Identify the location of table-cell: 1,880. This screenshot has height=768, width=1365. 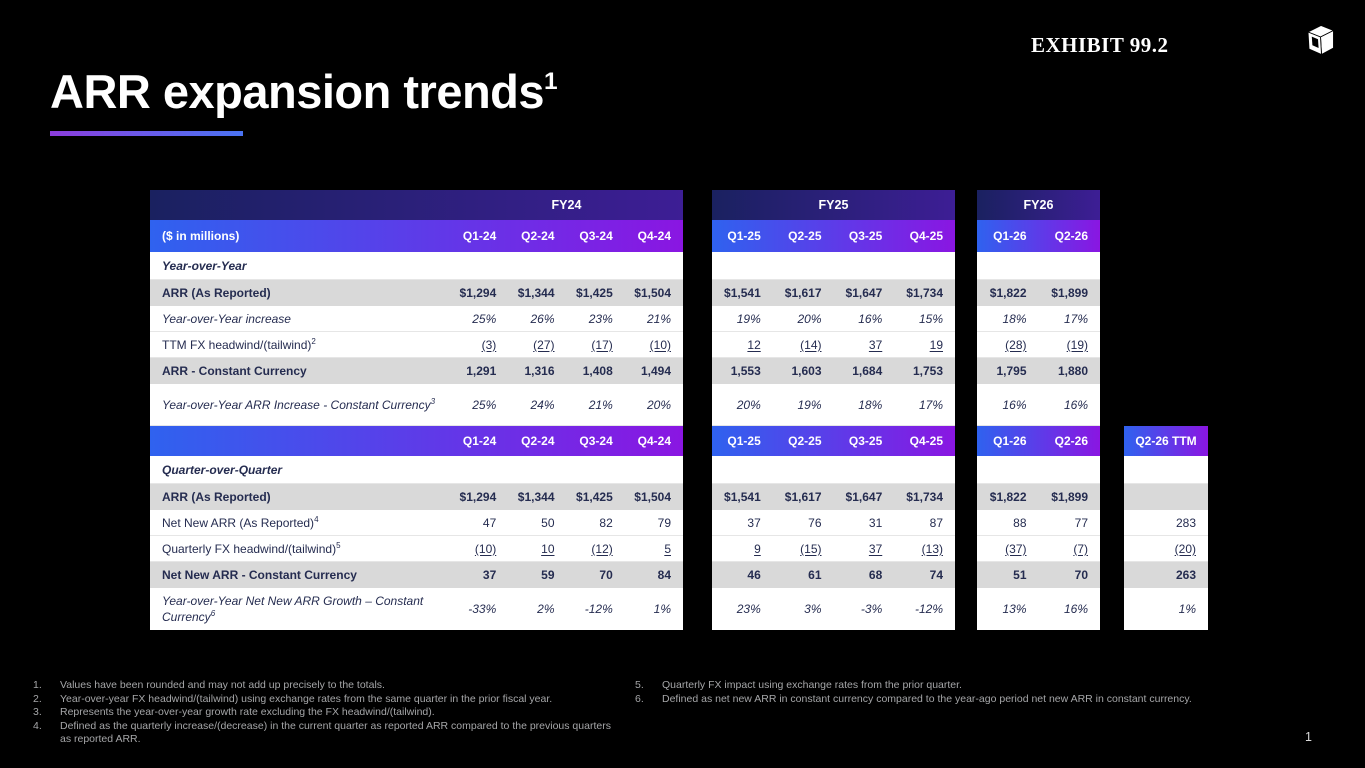
(1072, 370).